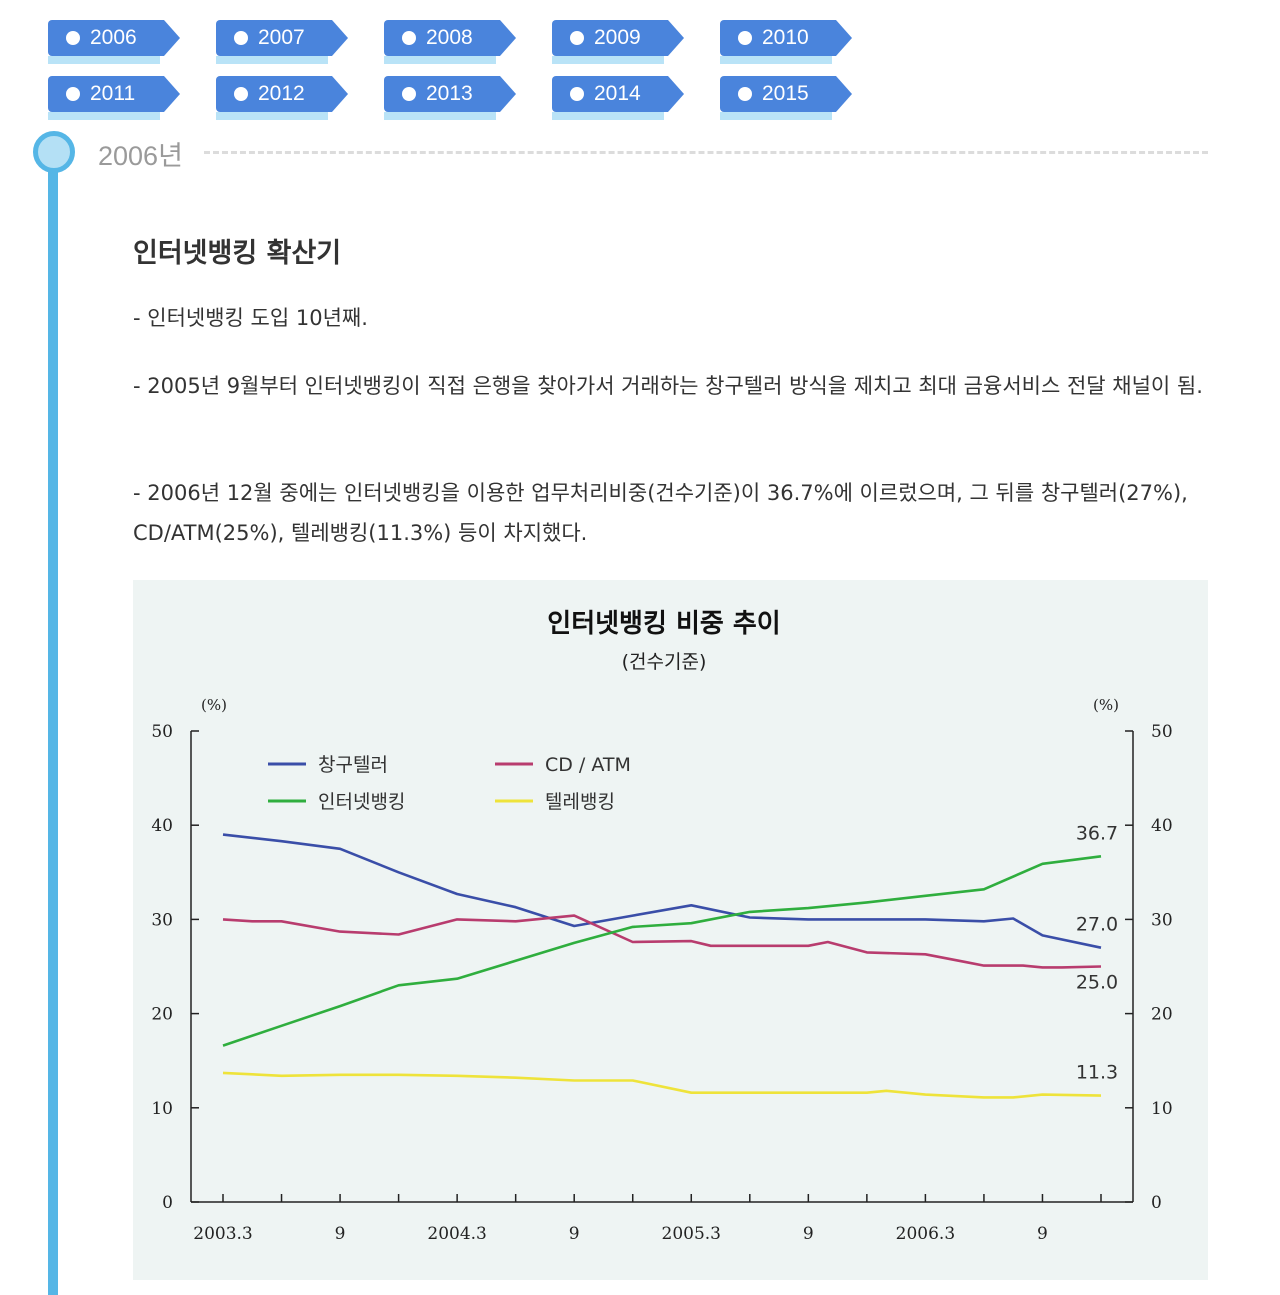  Describe the element at coordinates (925, 1234) in the screenshot. I see `x-tick-label: 2006.3` at that location.